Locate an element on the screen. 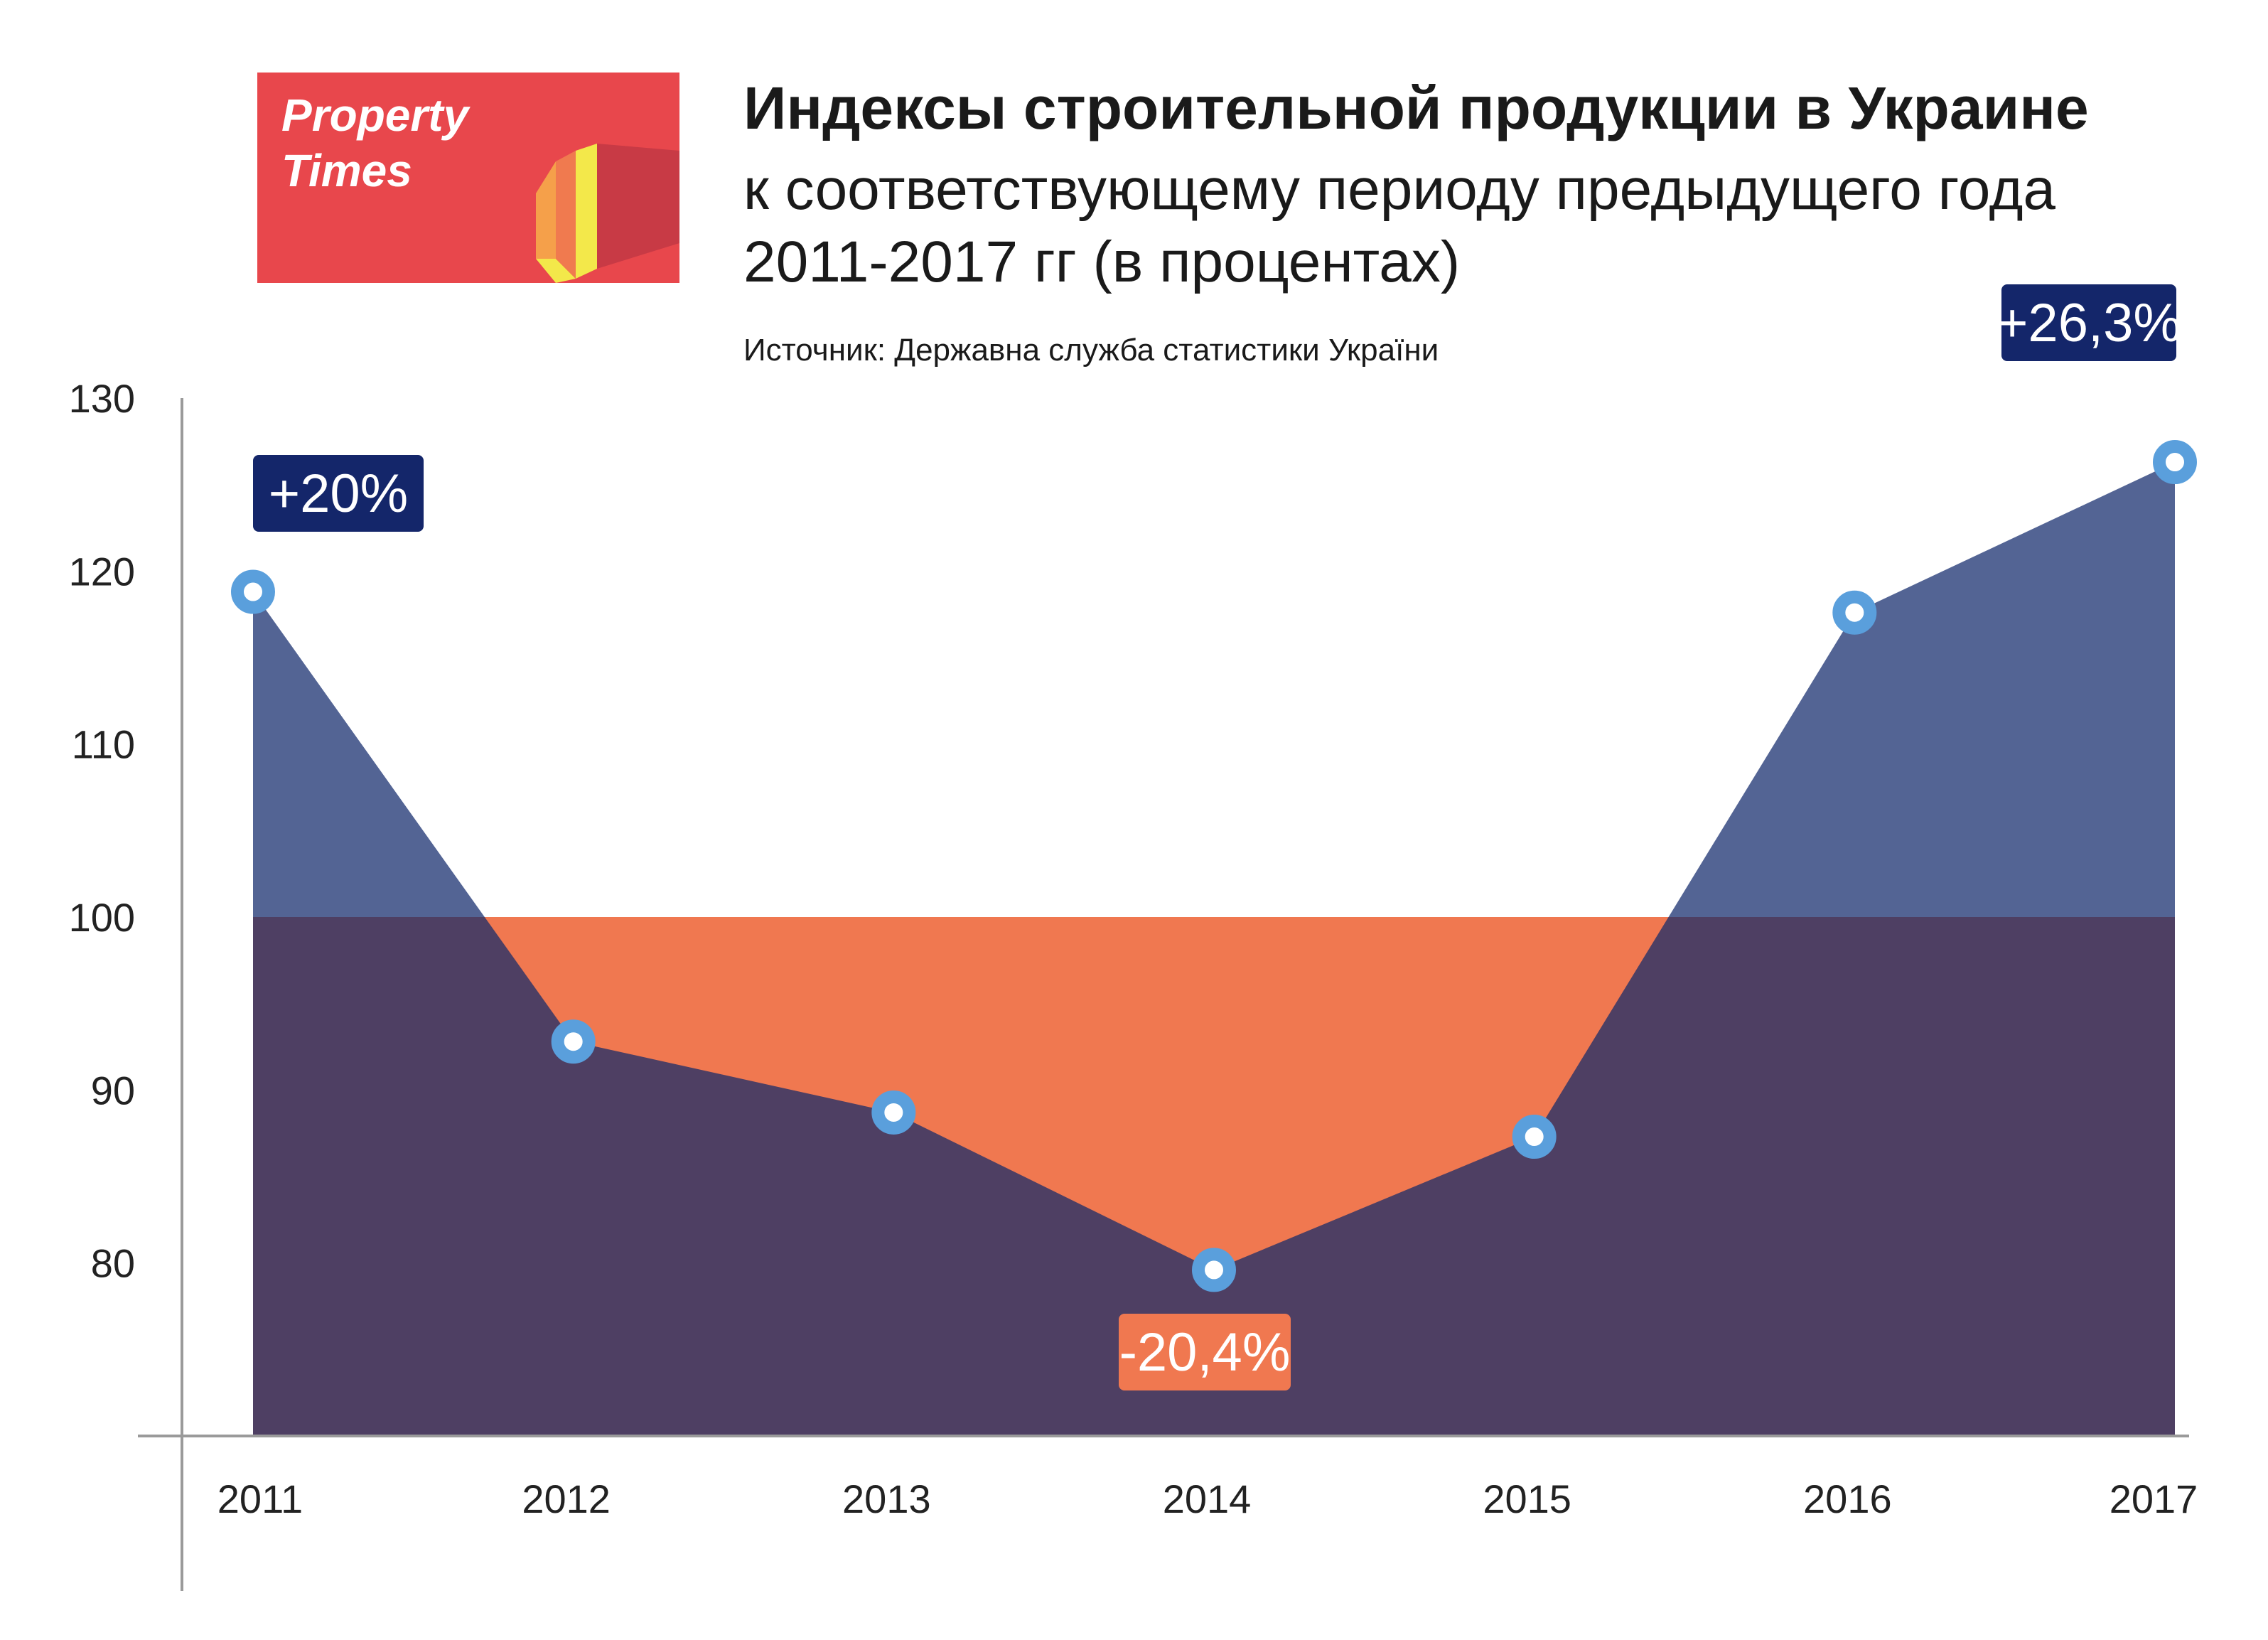 This screenshot has height=1640, width=2268. chart-title: Индексы строительной продукции в Украине is located at coordinates (1416, 108).